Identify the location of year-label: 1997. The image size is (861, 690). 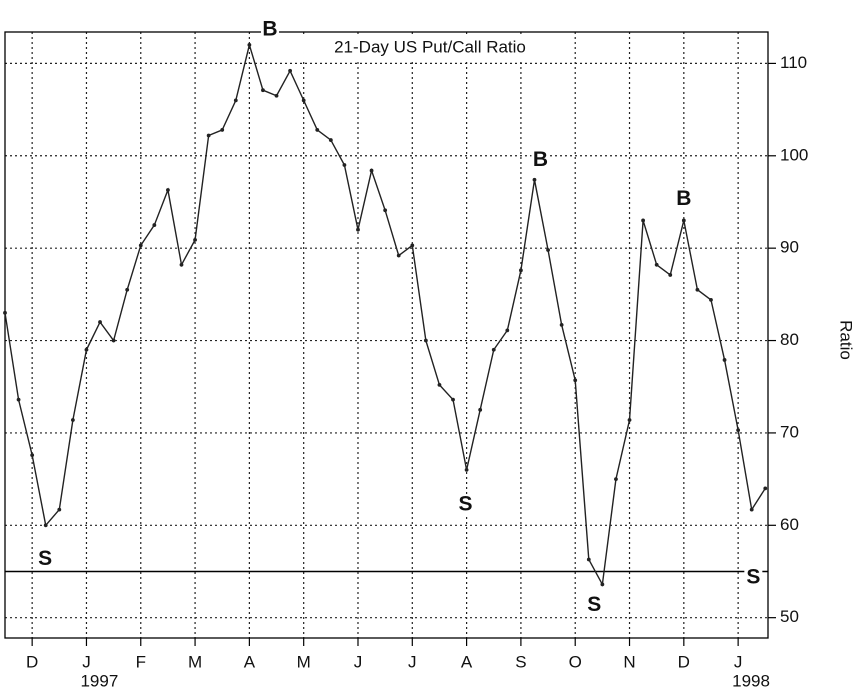
(99, 680).